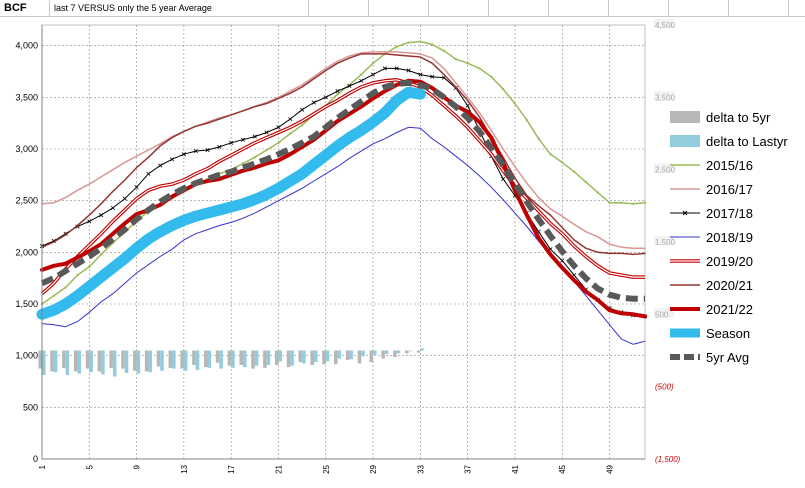 The image size is (805, 488). Describe the element at coordinates (133, 8) in the screenshot. I see `cell-b1: last 7 VERSUS only the 5 year Average` at that location.